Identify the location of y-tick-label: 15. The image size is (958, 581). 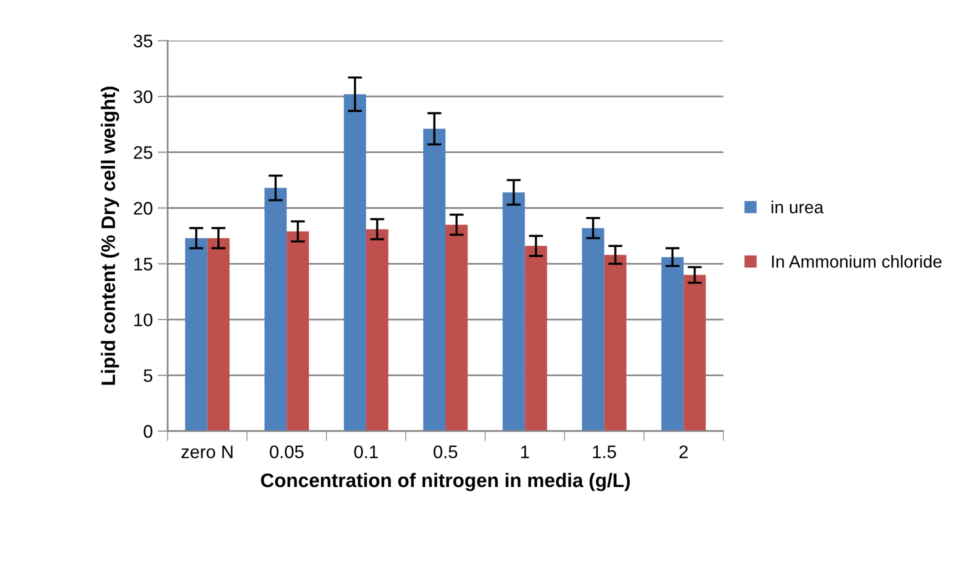
(143, 264).